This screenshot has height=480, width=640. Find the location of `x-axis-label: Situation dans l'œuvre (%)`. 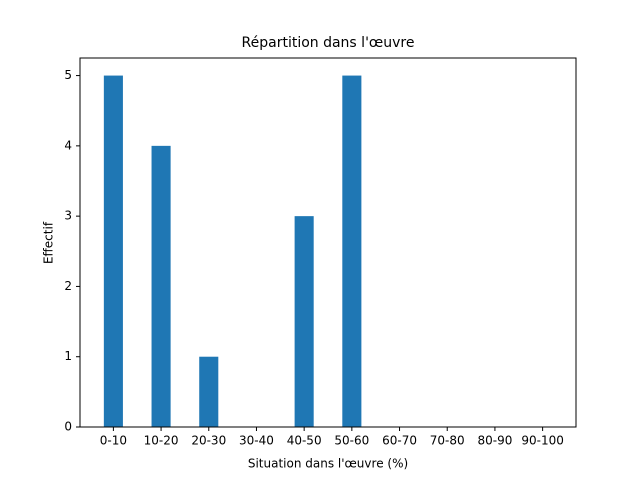

x-axis-label: Situation dans l'œuvre (%) is located at coordinates (328, 464).